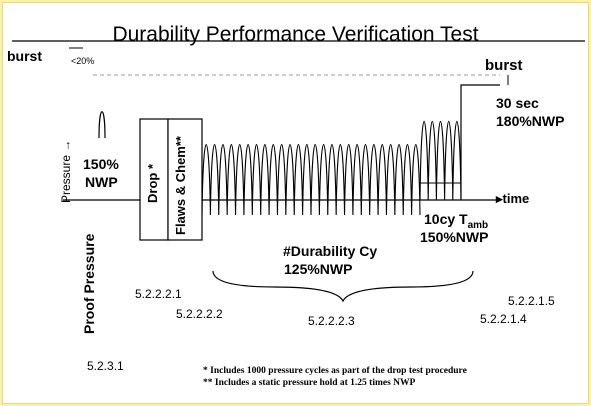  Describe the element at coordinates (152, 183) in the screenshot. I see `drop-label: Drop *` at that location.